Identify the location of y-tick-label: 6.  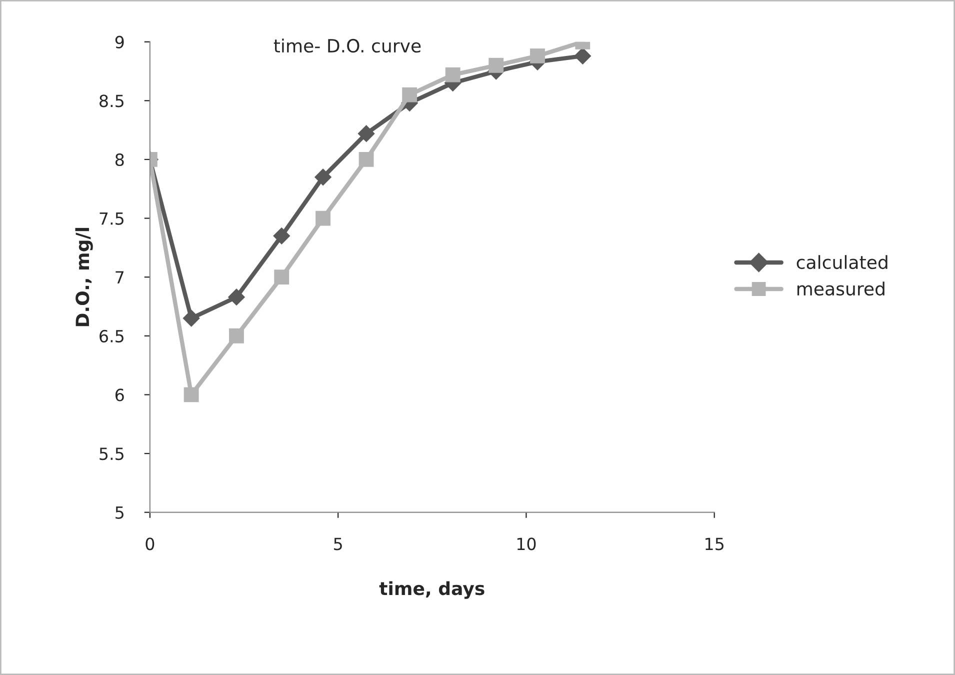
(119, 395).